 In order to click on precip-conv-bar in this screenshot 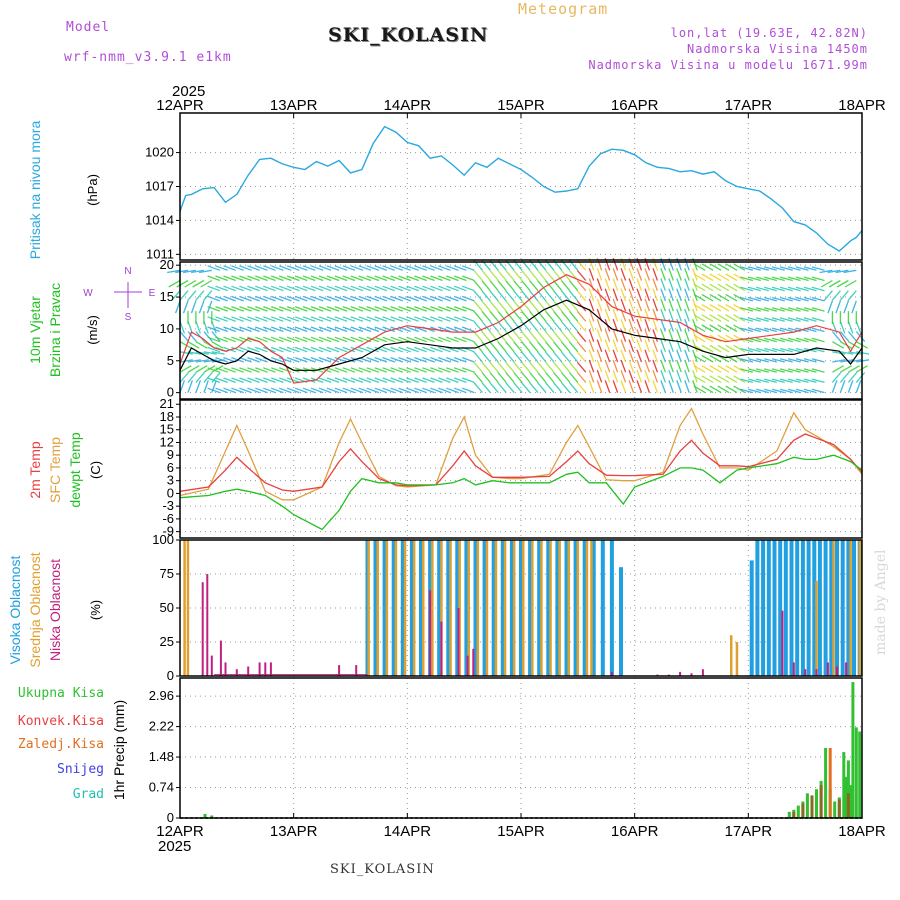, I will do `click(830, 783)`.